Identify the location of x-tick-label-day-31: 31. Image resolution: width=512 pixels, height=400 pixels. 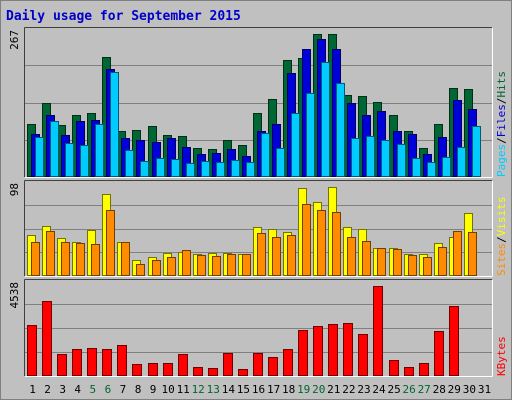
(484, 389).